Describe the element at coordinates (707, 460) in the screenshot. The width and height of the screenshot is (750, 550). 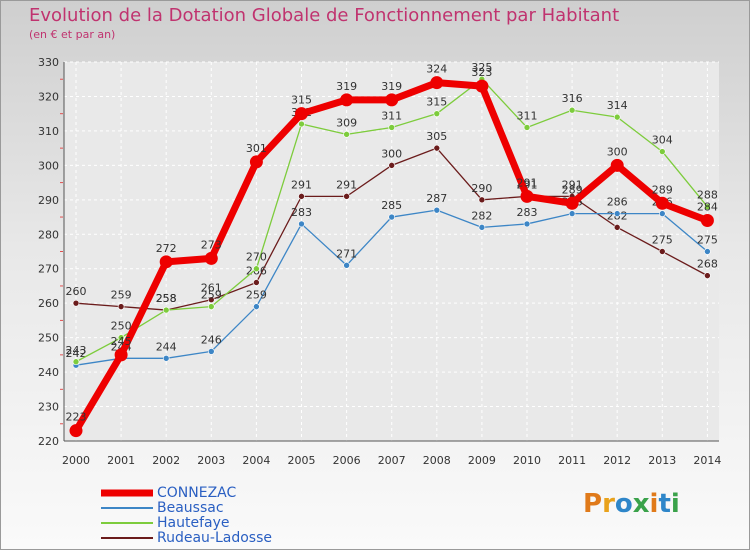
I see `x-tick-label-2014: 2014` at that location.